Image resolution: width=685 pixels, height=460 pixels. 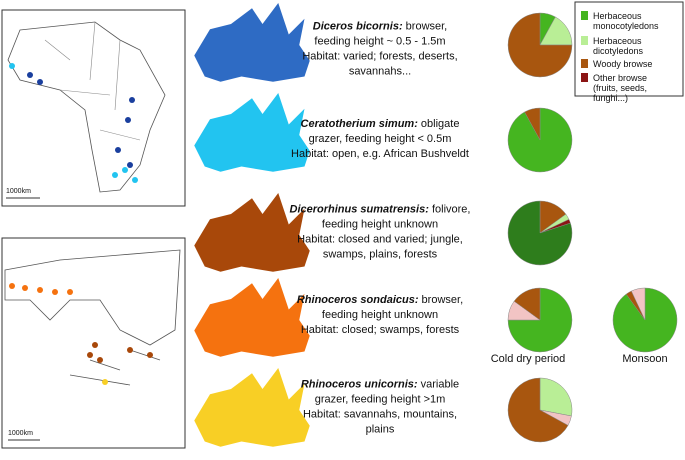 I want to click on species-line: feeding height ~ 0.5 - 1.5m, so click(x=379, y=42).